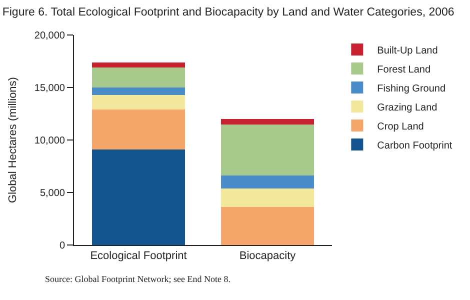  What do you see at coordinates (404, 70) in the screenshot?
I see `legend-label: Forest Land` at bounding box center [404, 70].